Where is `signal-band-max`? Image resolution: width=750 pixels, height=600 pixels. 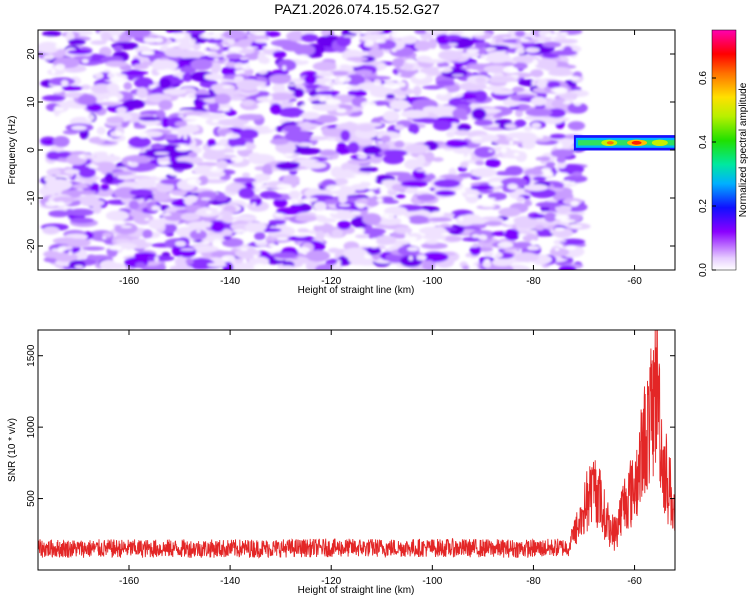
signal-band-max is located at coordinates (636, 142).